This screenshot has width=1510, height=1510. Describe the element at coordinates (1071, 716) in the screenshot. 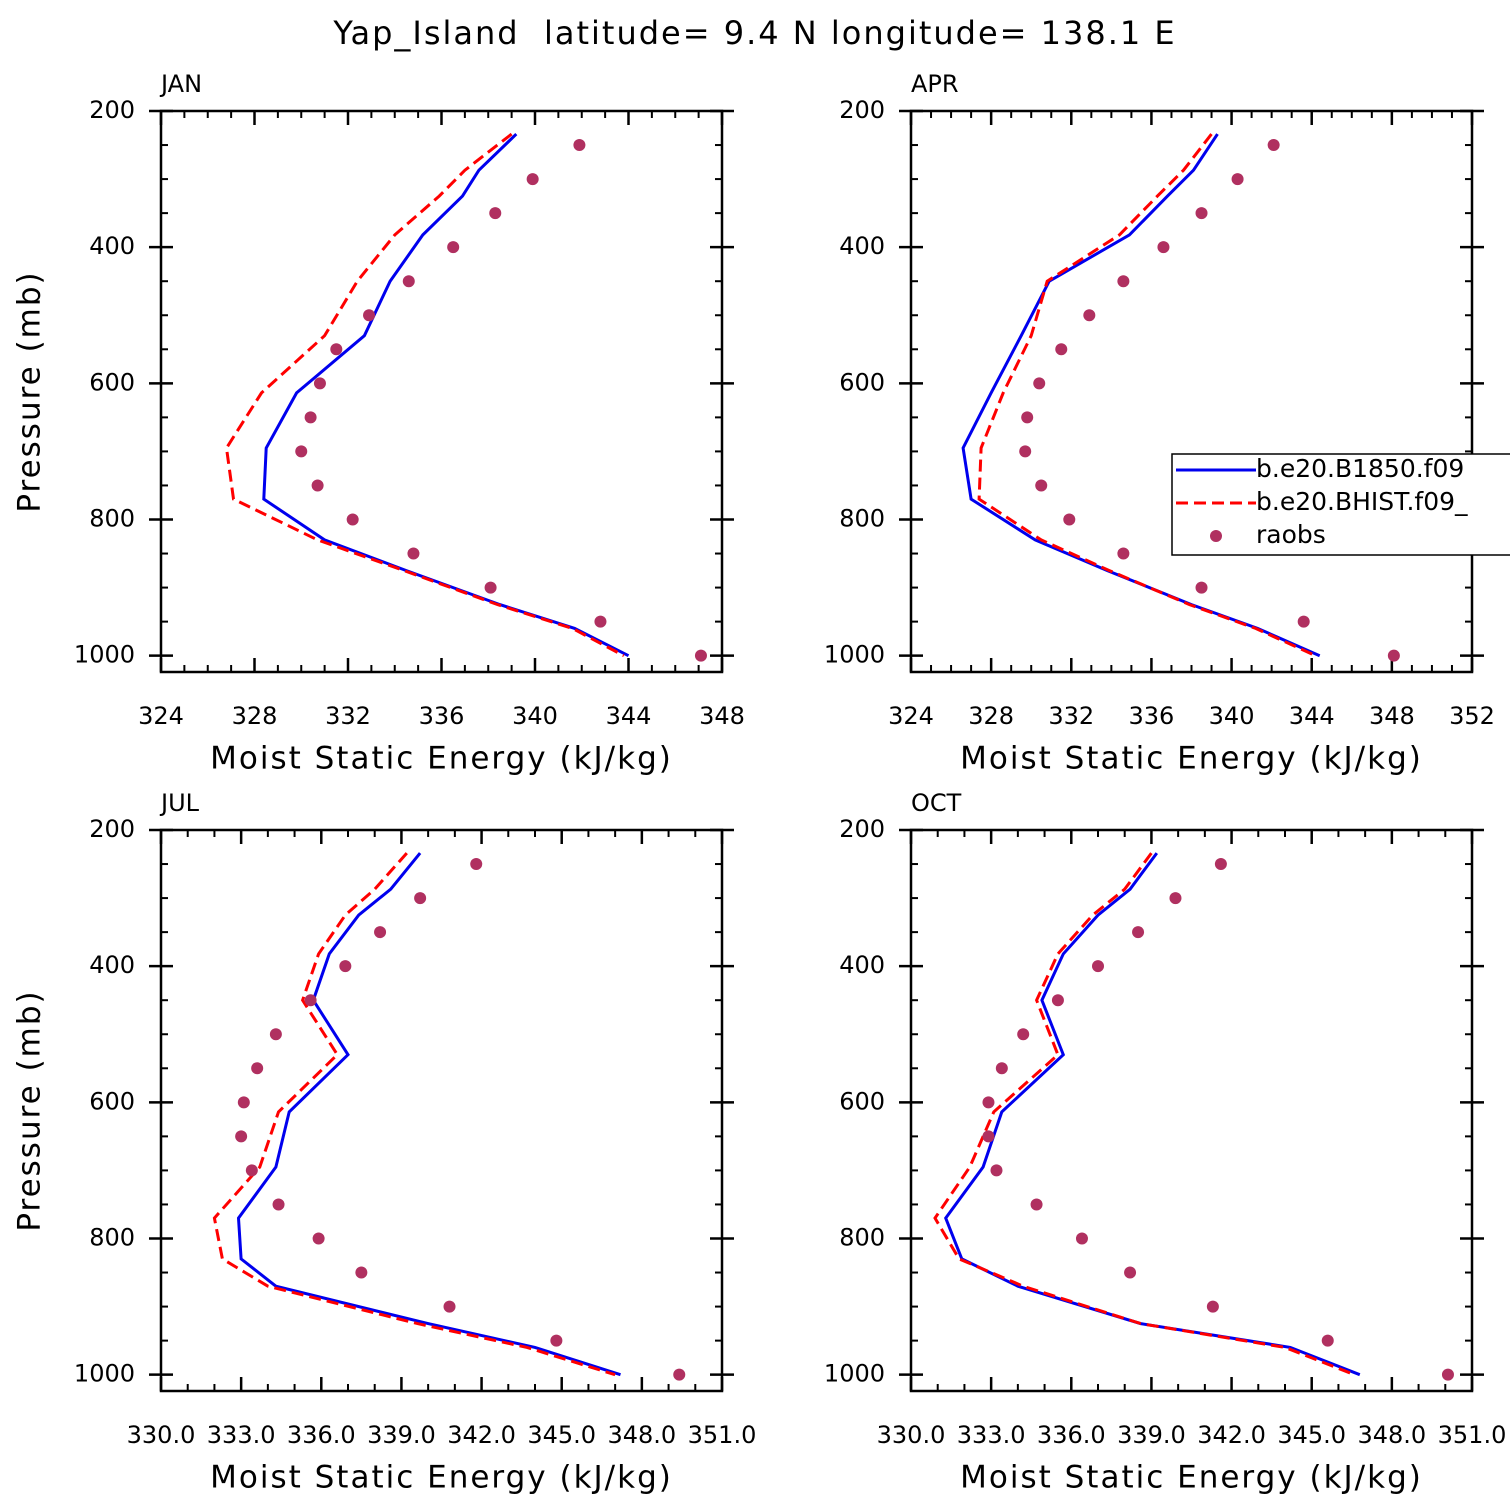

I see `x-tick-label: 332` at that location.